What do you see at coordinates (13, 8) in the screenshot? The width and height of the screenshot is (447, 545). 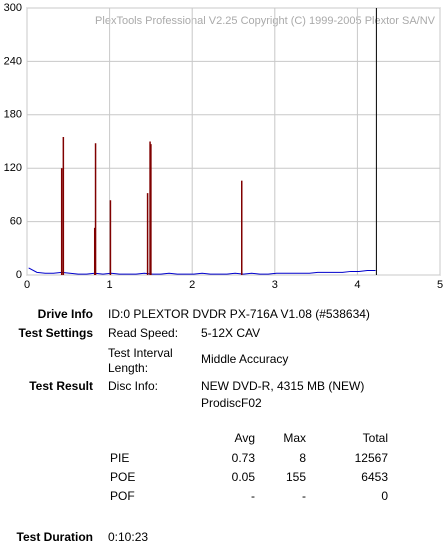 I see `y-tick-label: 300` at bounding box center [13, 8].